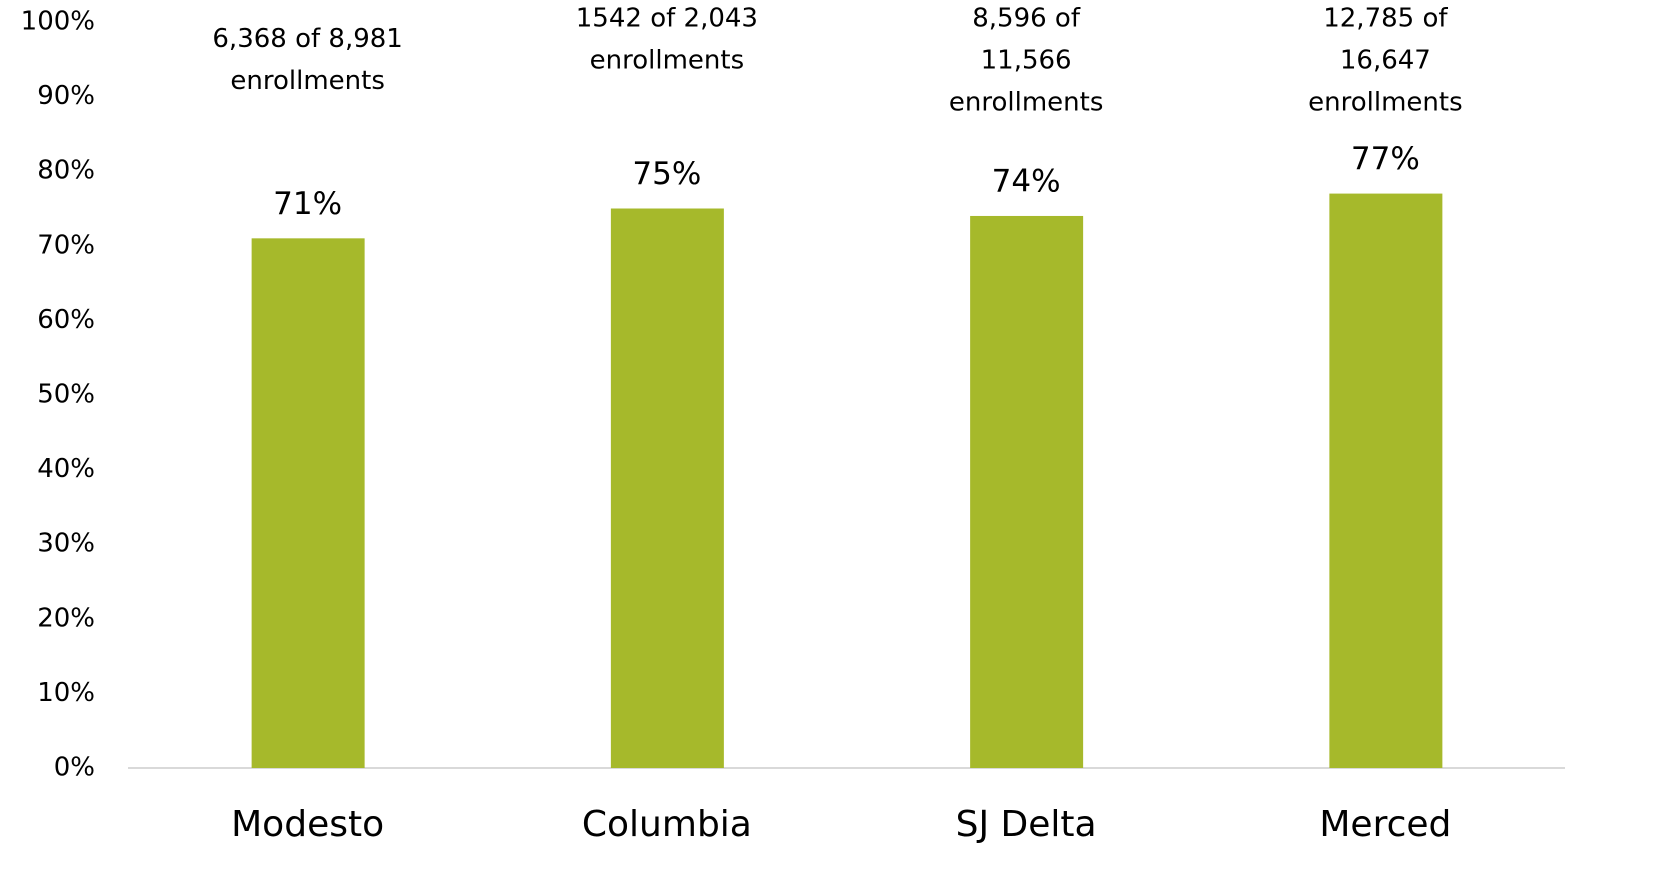  What do you see at coordinates (1026, 181) in the screenshot?
I see `value-label: 74%` at bounding box center [1026, 181].